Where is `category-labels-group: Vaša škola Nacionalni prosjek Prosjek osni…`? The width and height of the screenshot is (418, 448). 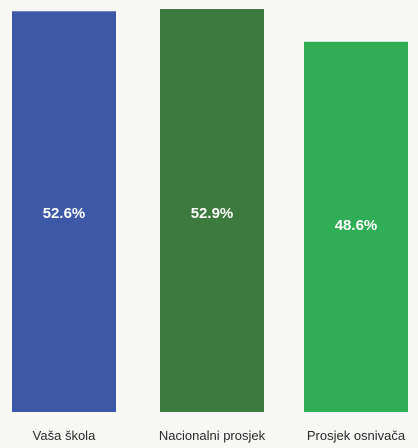 category-labels-group: Vaša škola Nacionalni prosjek Prosjek osni… is located at coordinates (219, 435).